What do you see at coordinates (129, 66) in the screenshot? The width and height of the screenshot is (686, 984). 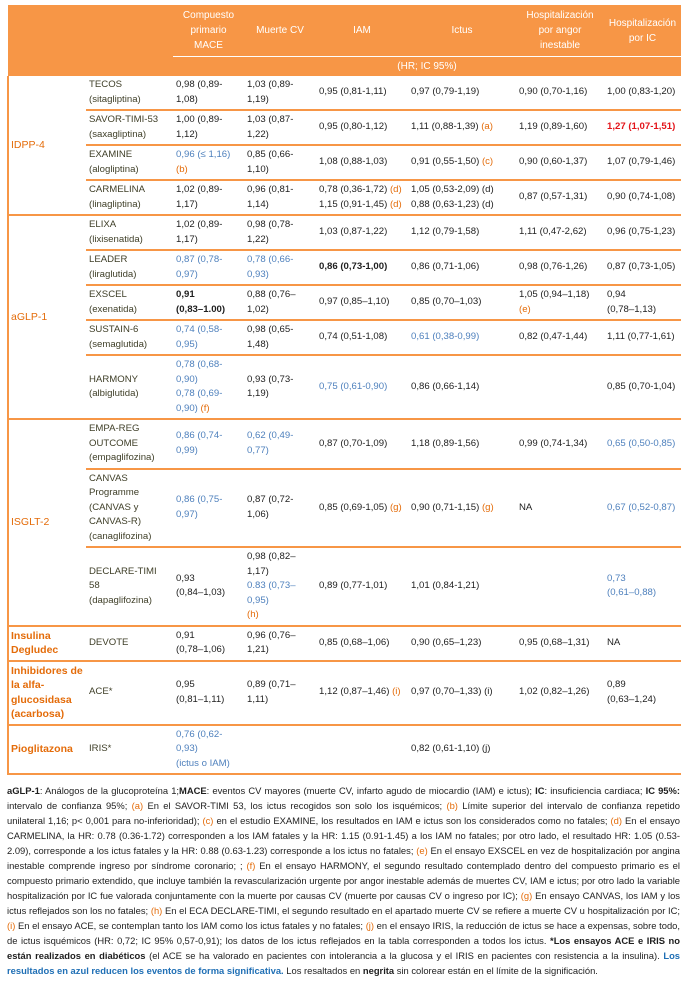 I see `header-empty` at bounding box center [129, 66].